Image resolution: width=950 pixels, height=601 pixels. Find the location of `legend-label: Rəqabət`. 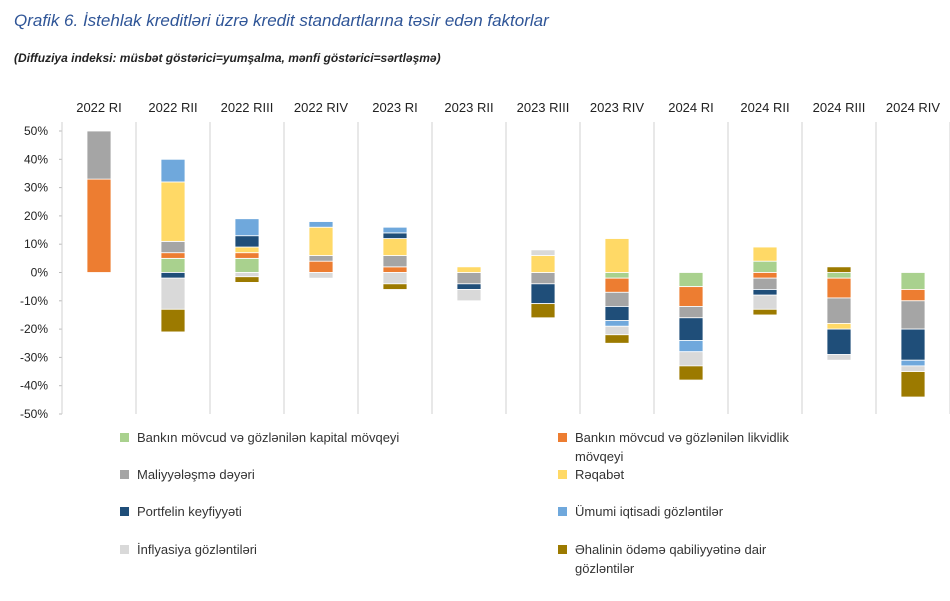

legend-label: Rəqabət is located at coordinates (600, 474).